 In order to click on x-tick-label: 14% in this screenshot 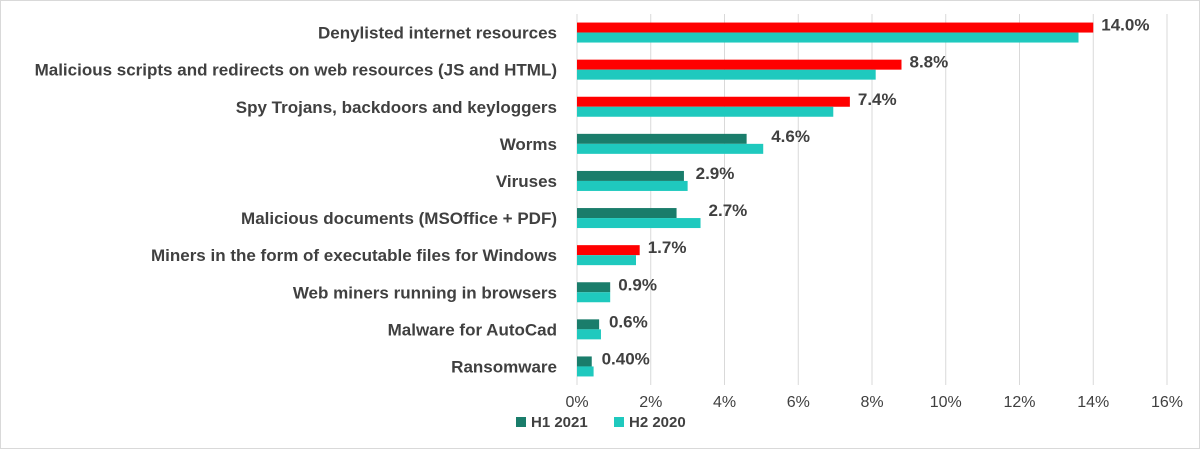, I will do `click(1093, 402)`.